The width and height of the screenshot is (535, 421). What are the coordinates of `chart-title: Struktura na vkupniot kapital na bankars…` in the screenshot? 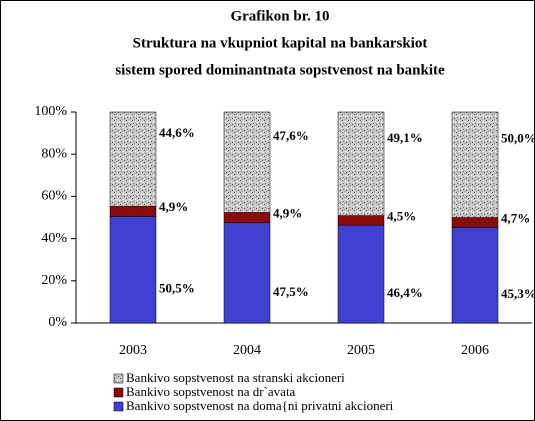 It's located at (280, 43).